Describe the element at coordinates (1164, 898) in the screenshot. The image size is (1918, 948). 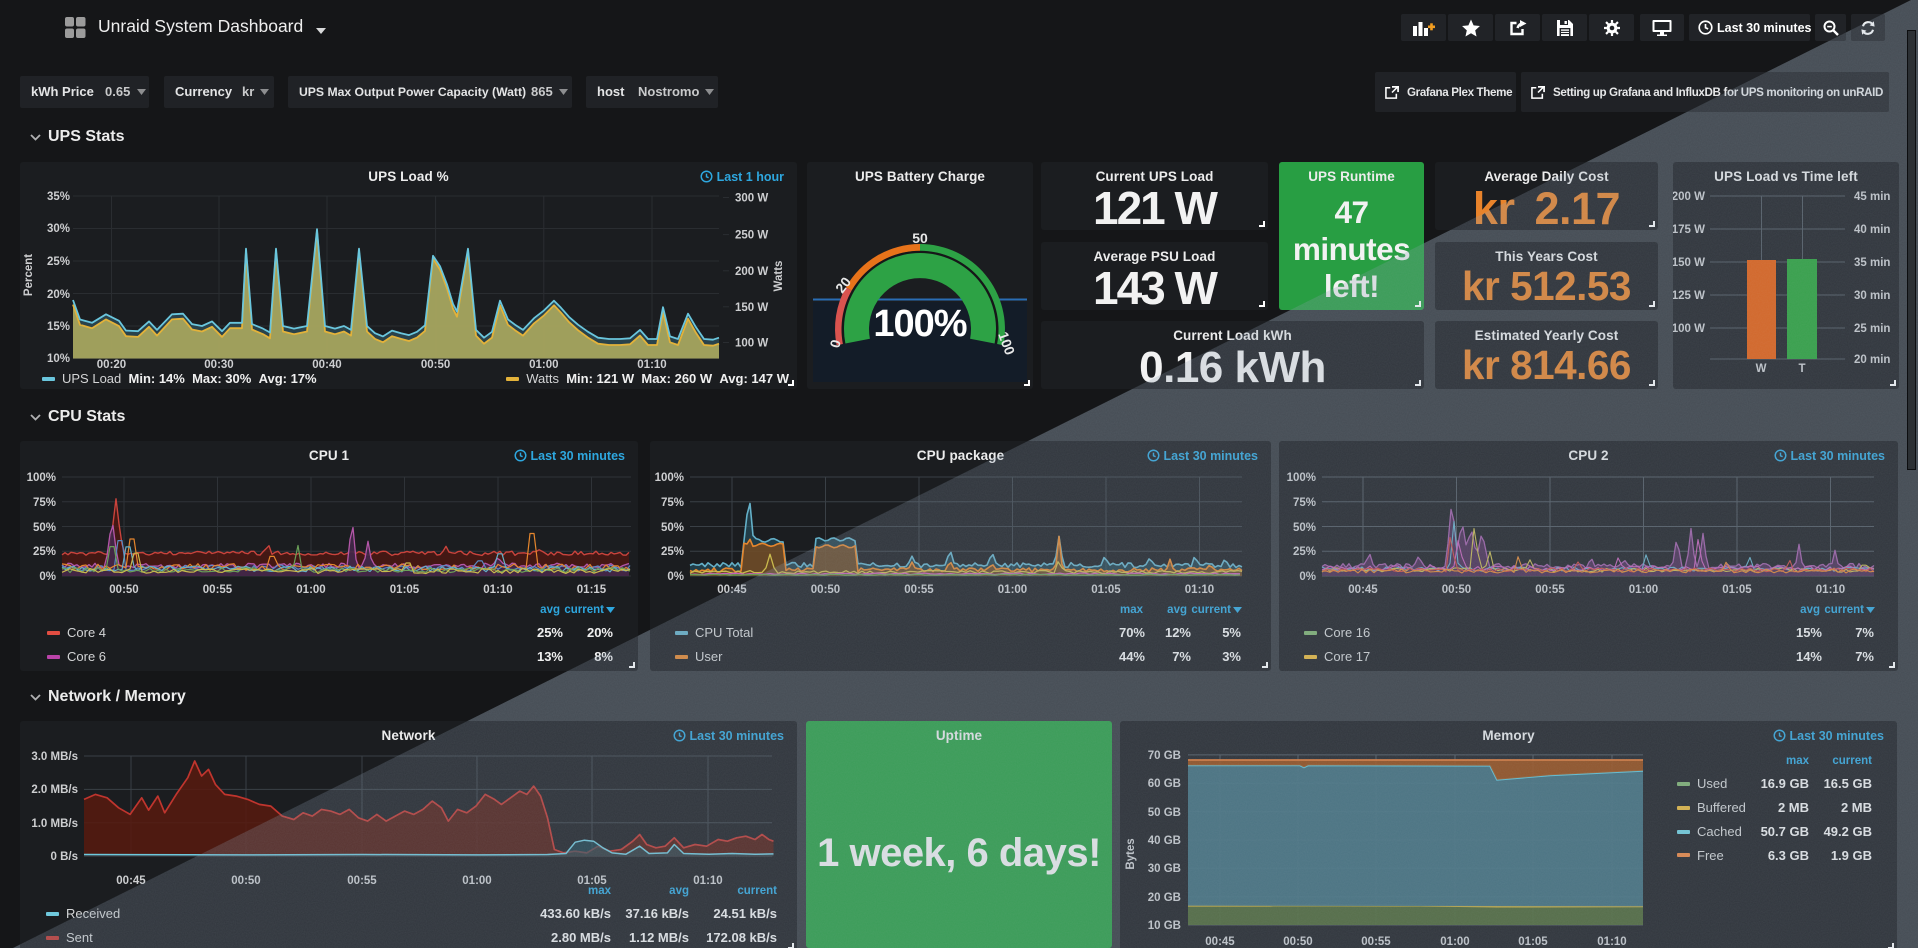
I see `svg-text: 20 GB` at that location.